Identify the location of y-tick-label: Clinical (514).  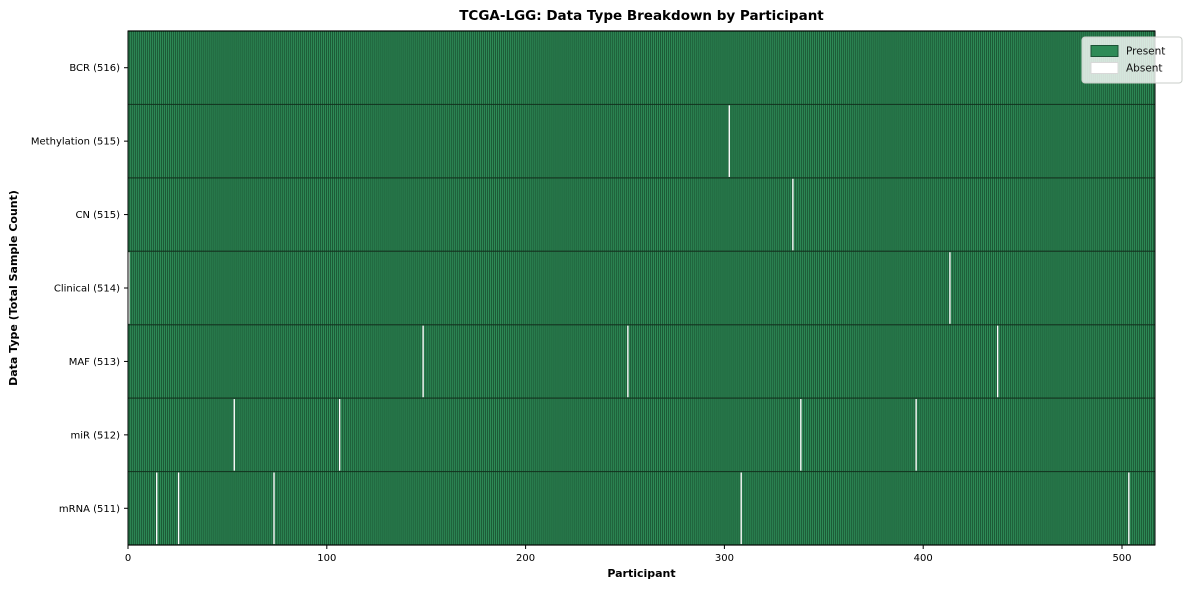
(87, 289).